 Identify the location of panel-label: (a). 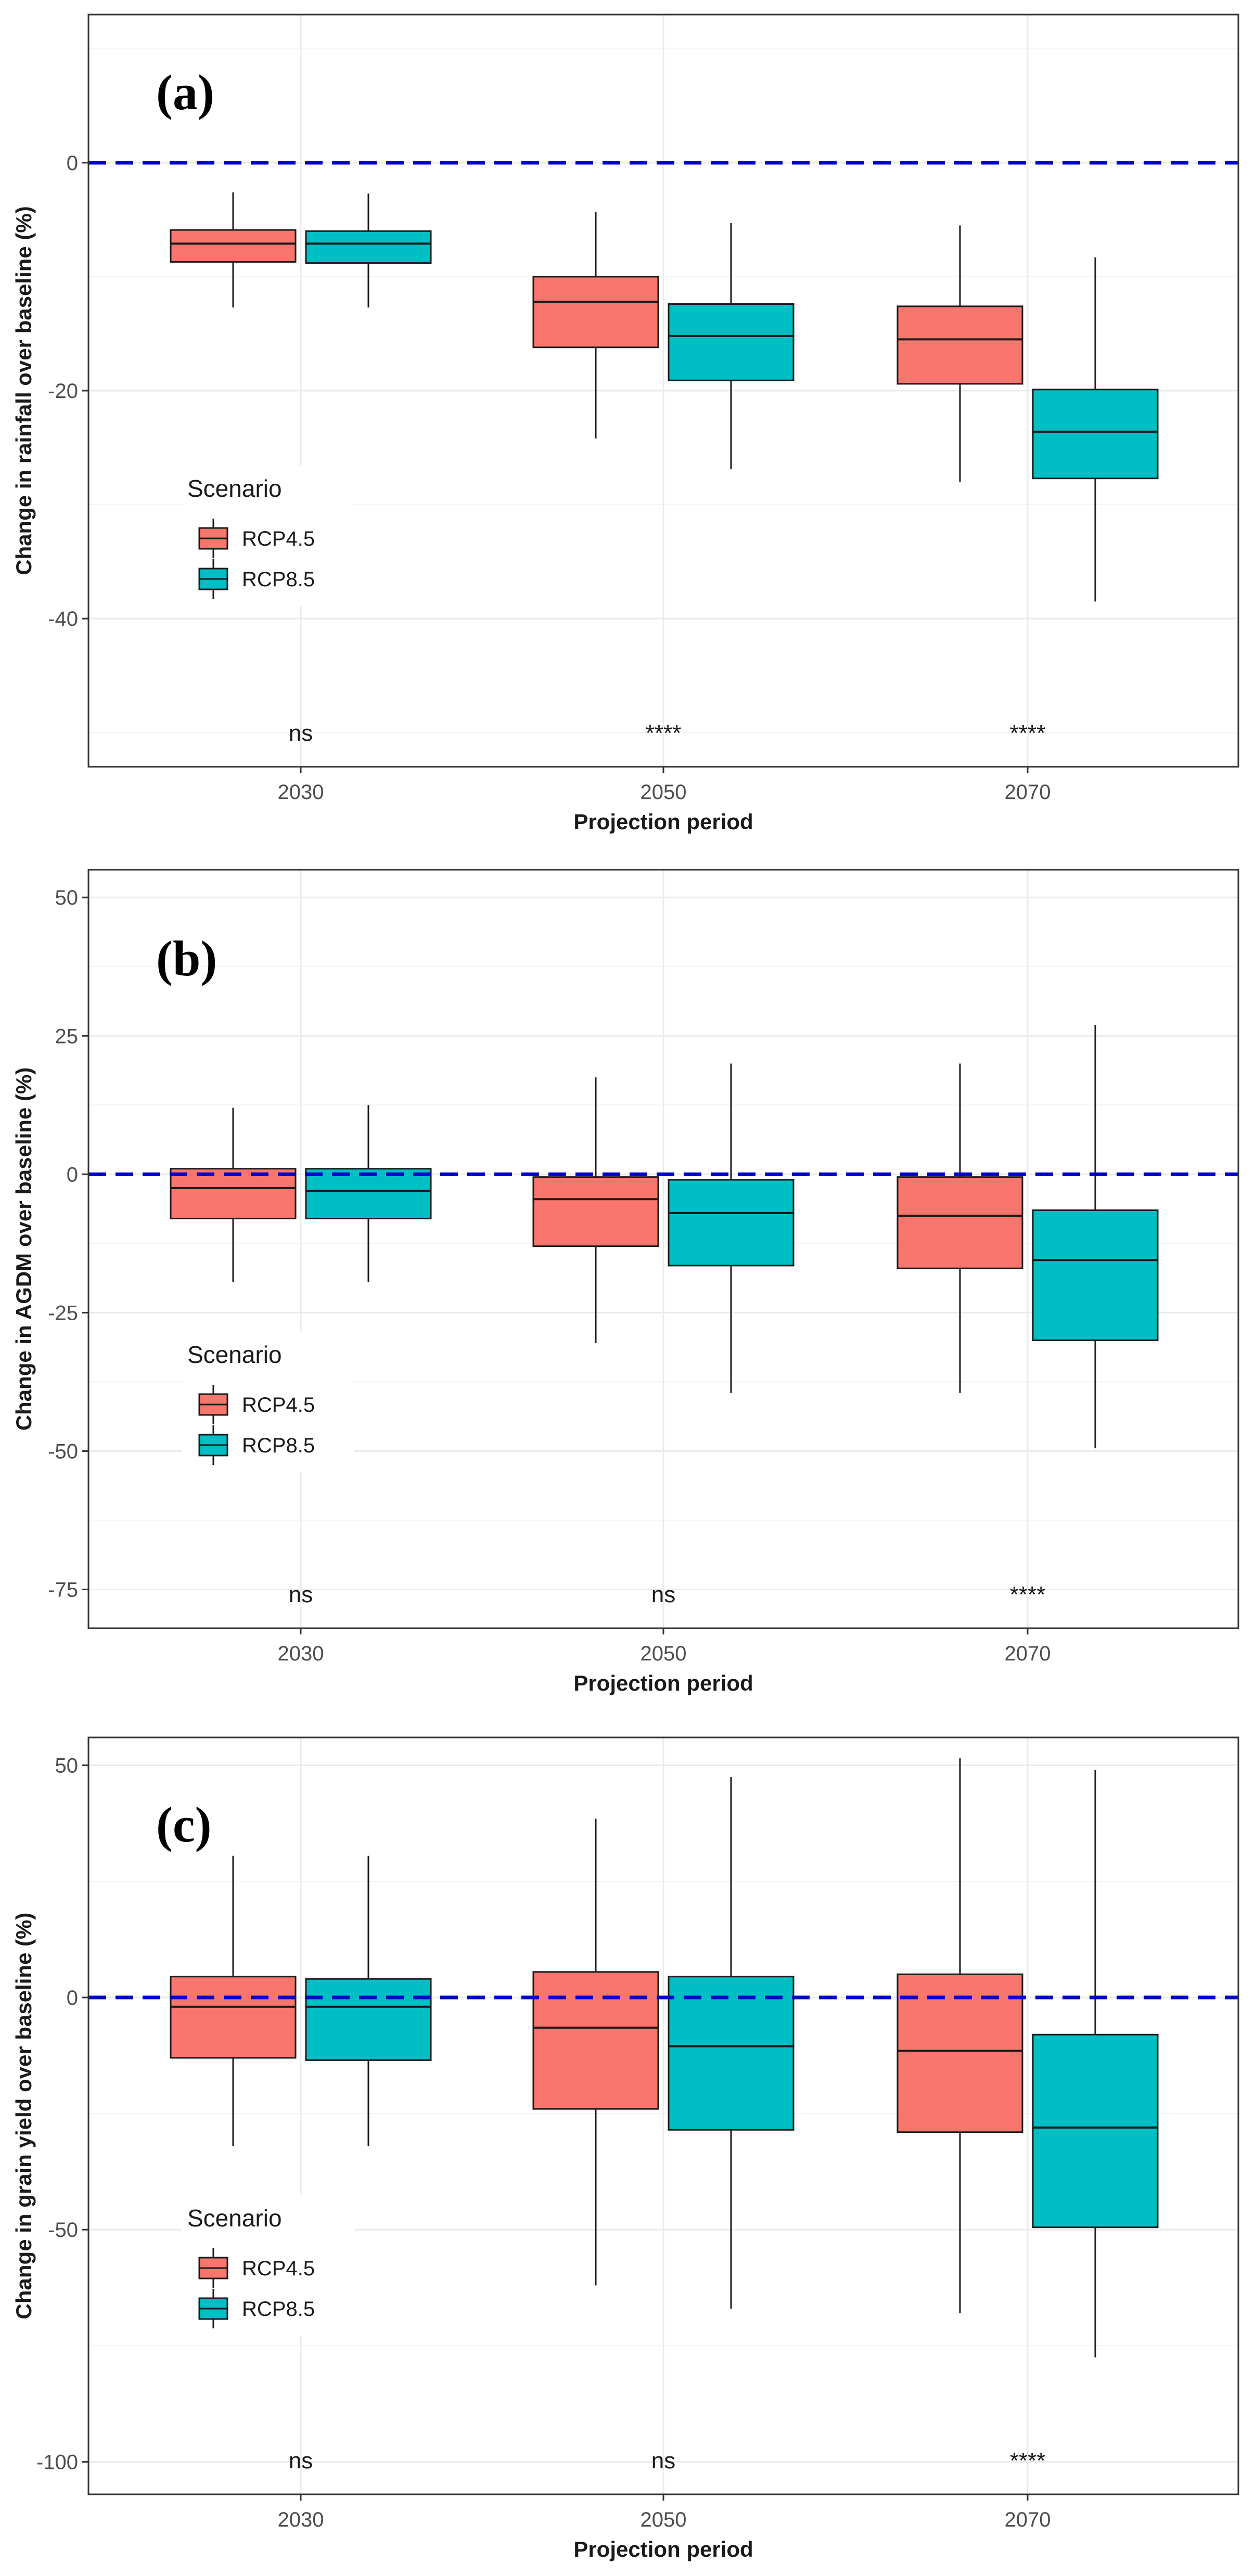
(185, 92).